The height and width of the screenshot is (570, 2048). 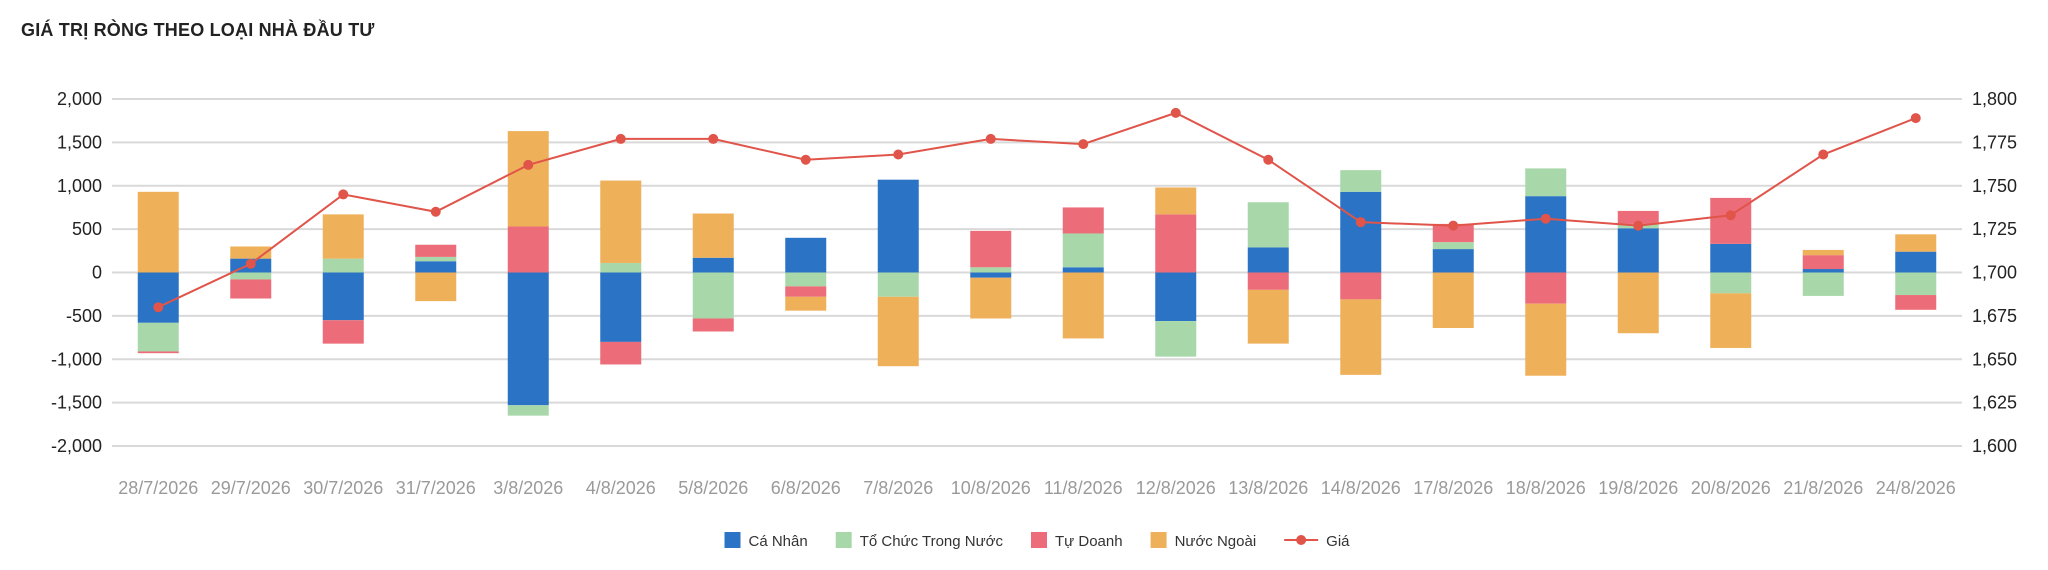 I want to click on legend-label: Cá Nhân, so click(x=778, y=541).